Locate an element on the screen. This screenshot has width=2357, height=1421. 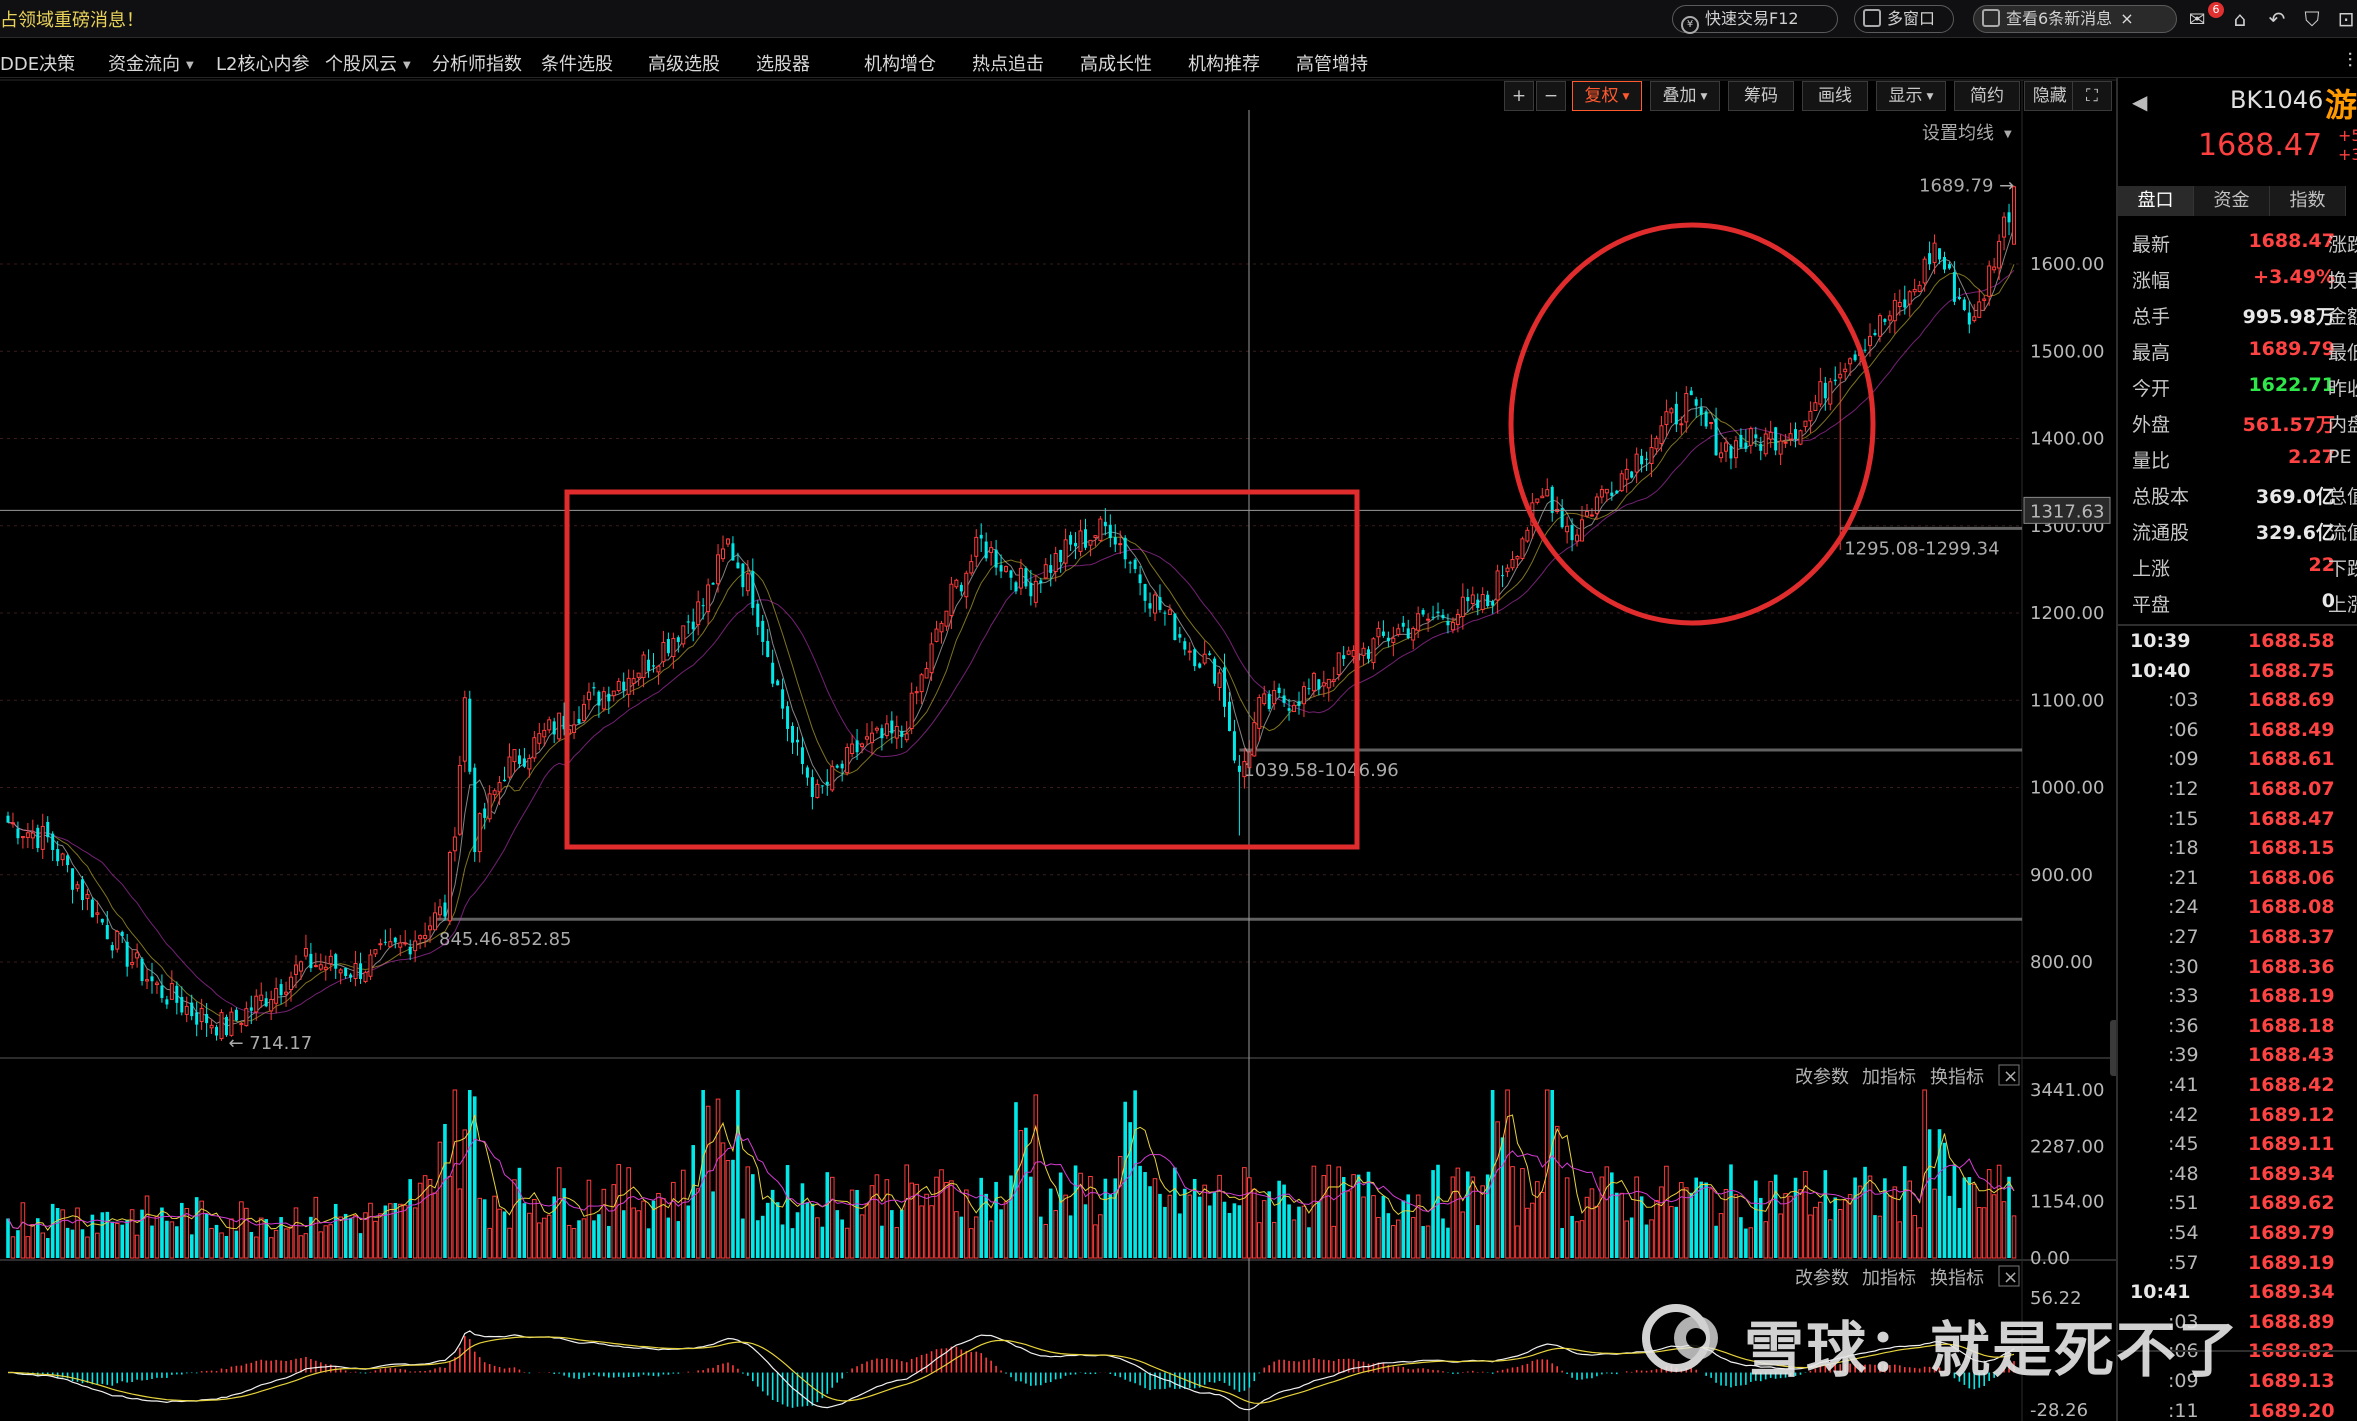
undo-icon: ↶ is located at coordinates (2277, 19).